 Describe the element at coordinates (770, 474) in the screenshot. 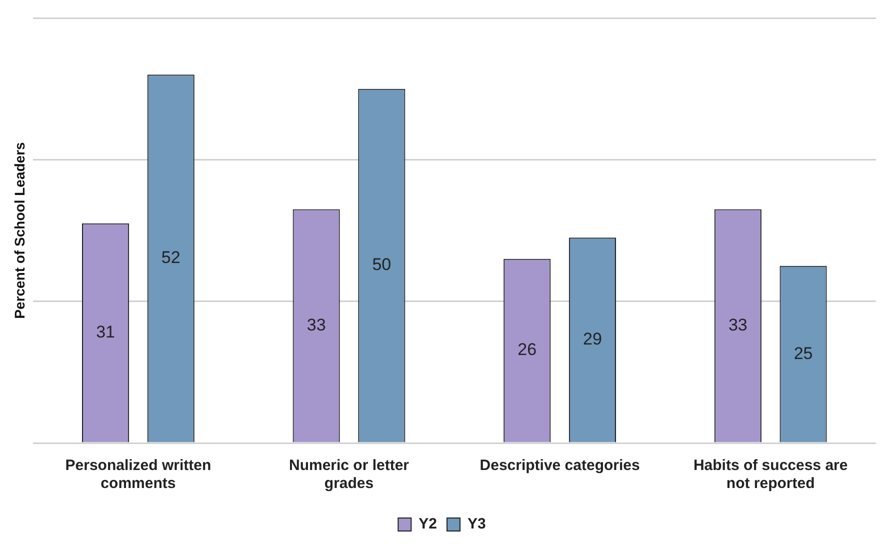

I see `x-tick-label: Habits of success are not reported` at that location.